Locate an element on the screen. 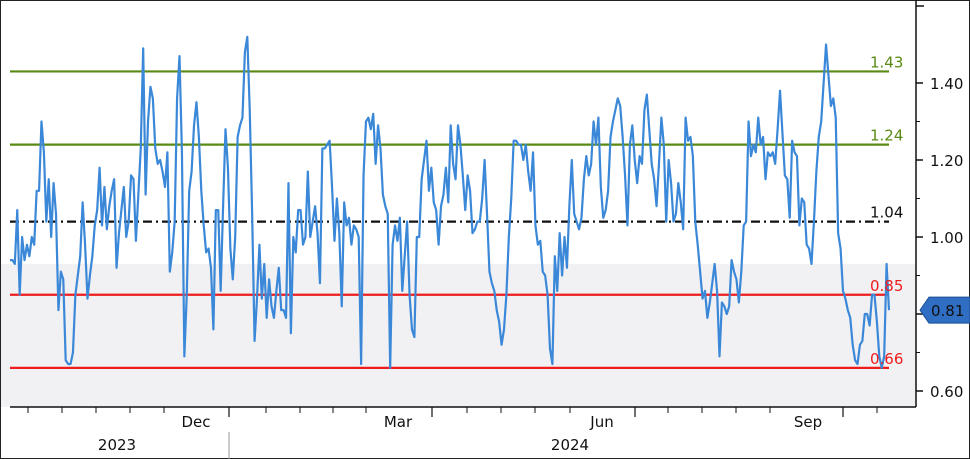 The height and width of the screenshot is (459, 970). x-ticks: Dec Mar Jun Sep 2023 2024 is located at coordinates (452, 430).